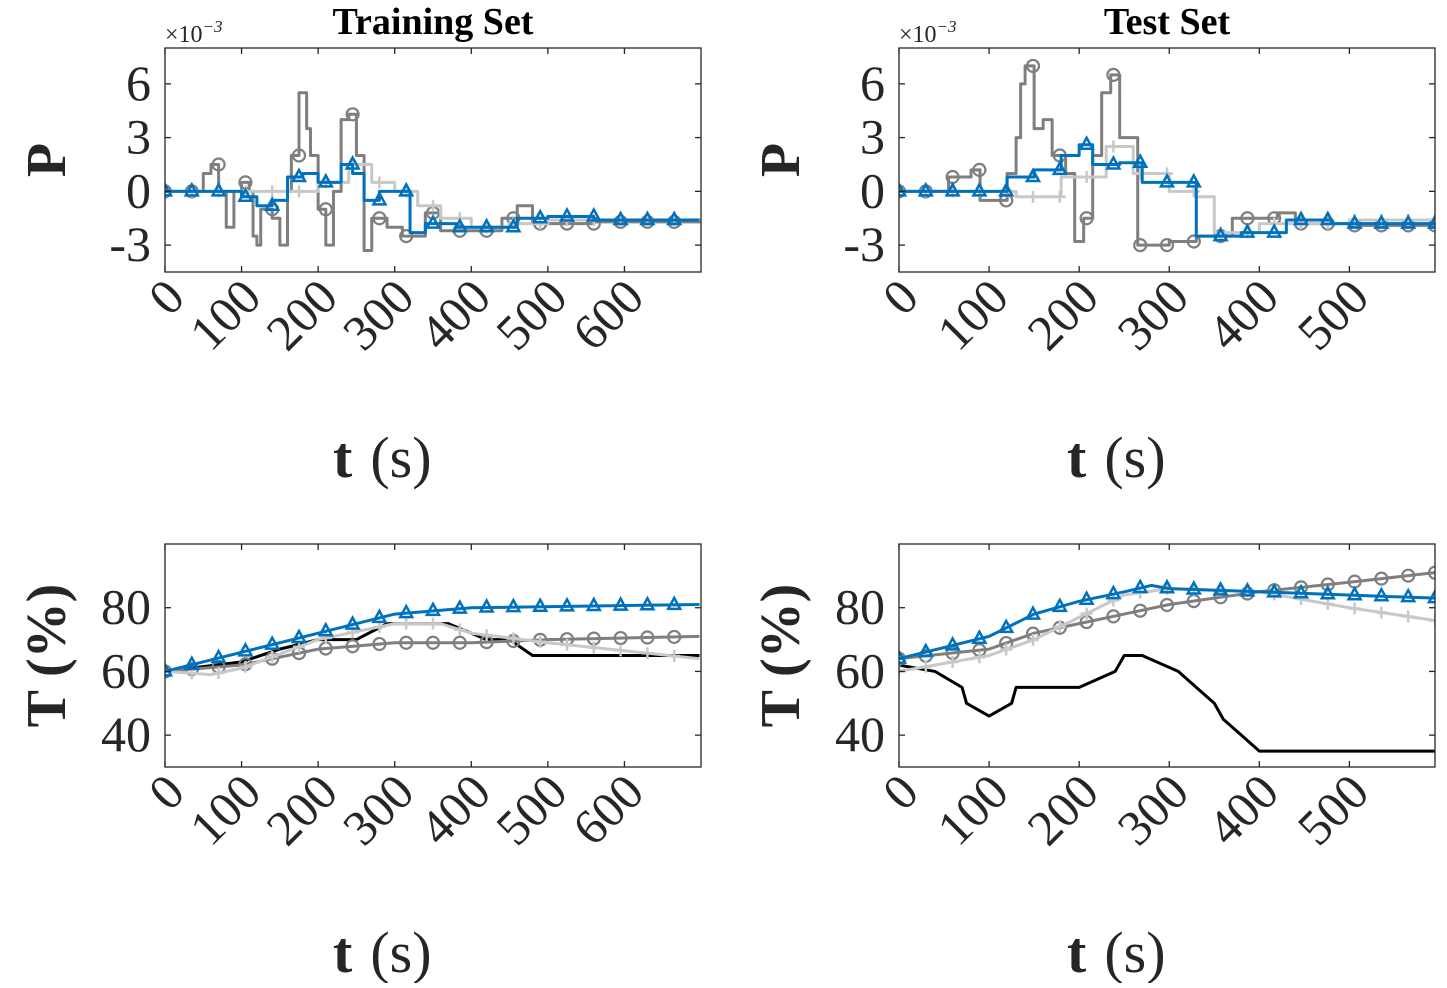 The width and height of the screenshot is (1447, 988). Describe the element at coordinates (972, 314) in the screenshot. I see `x-tick-label: 100` at that location.